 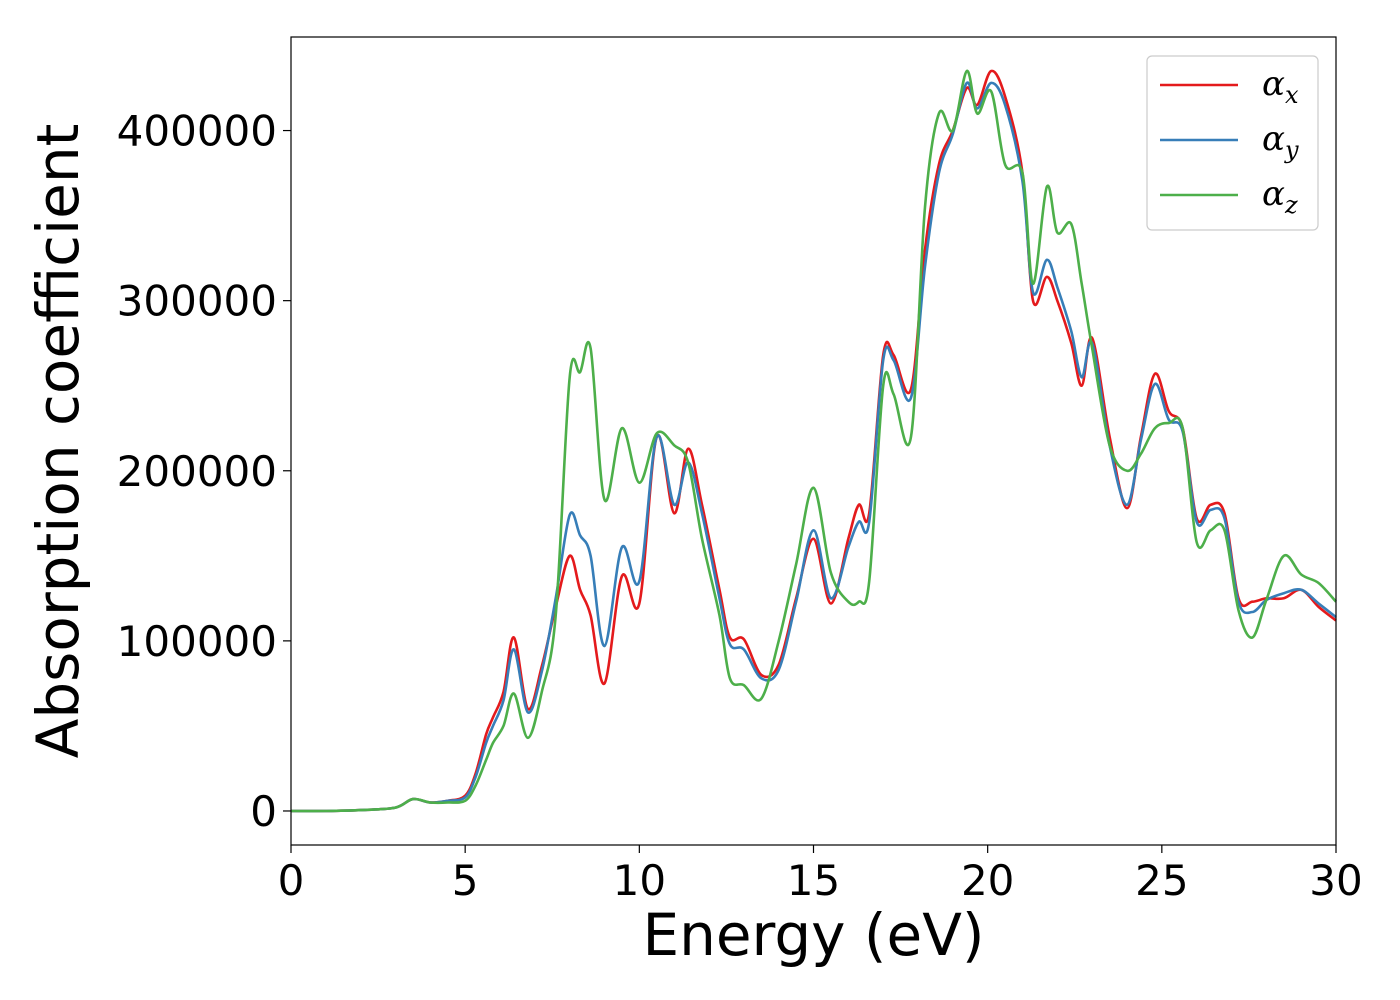 I want to click on x-tick-label: 20, so click(x=987, y=880).